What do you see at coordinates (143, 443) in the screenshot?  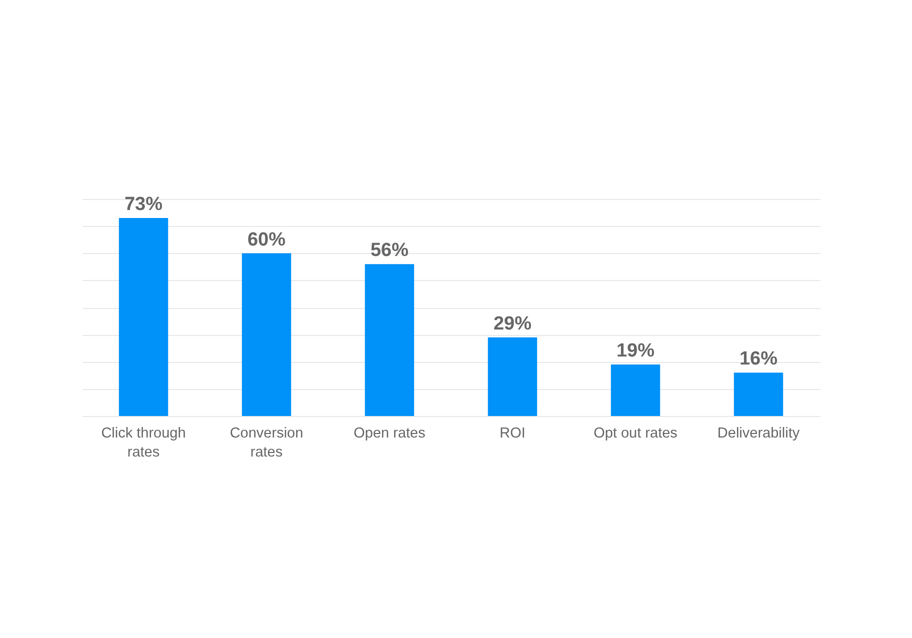 I see `x-tick-label: Click through rates` at bounding box center [143, 443].